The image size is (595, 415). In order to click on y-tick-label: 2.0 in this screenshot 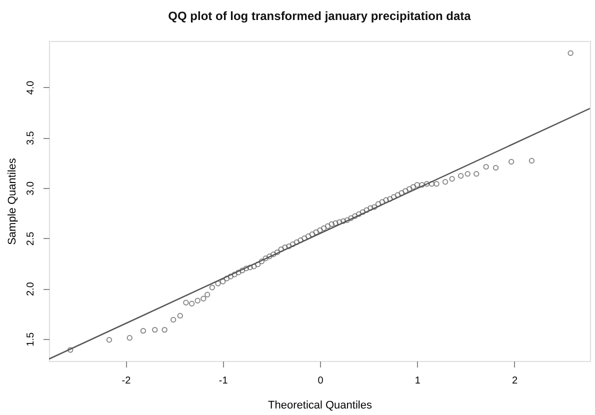, I will do `click(31, 289)`.